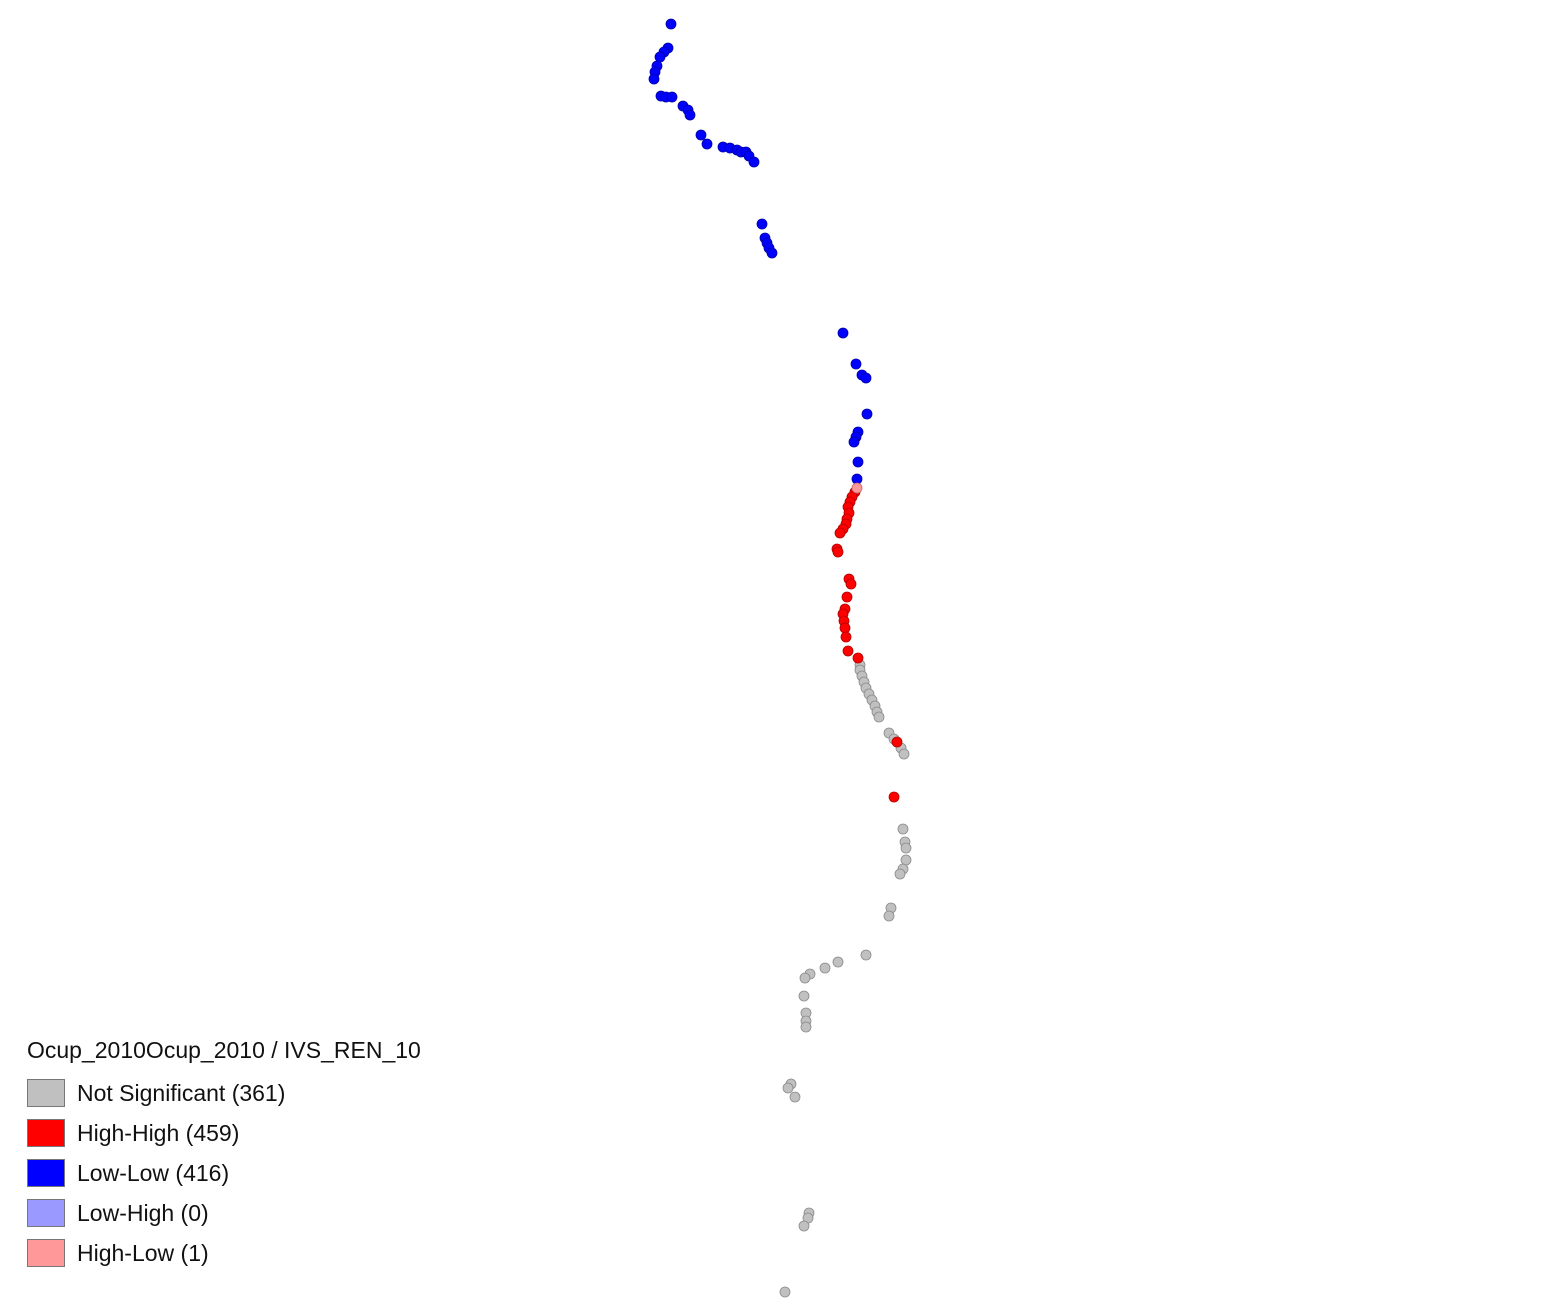  Describe the element at coordinates (287, 1093) in the screenshot. I see `legend-item-not-significant: Not Significant (361)` at that location.